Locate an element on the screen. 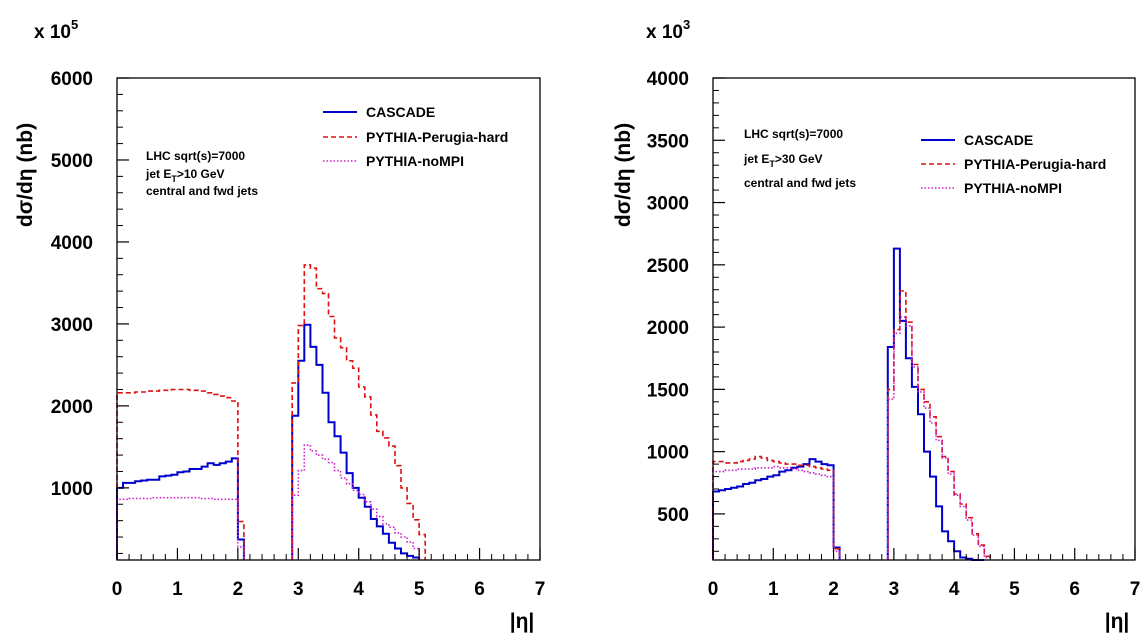  left-y-tick-labels: 1000 2000 3000 4000 5000 6000 is located at coordinates (72, 284).